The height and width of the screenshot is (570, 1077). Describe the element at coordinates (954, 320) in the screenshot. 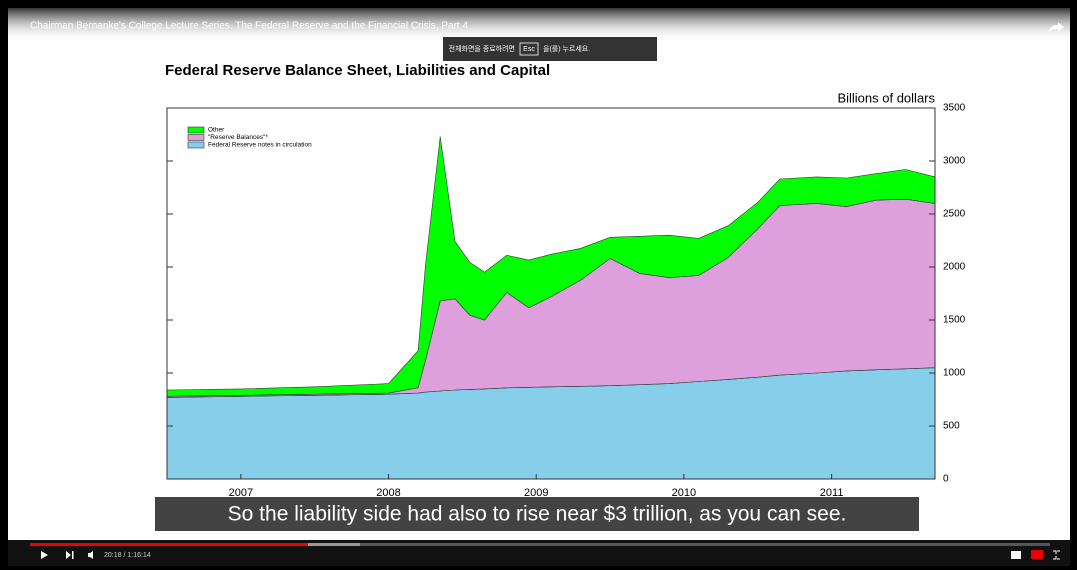

I see `y-tick-label: 1500` at that location.